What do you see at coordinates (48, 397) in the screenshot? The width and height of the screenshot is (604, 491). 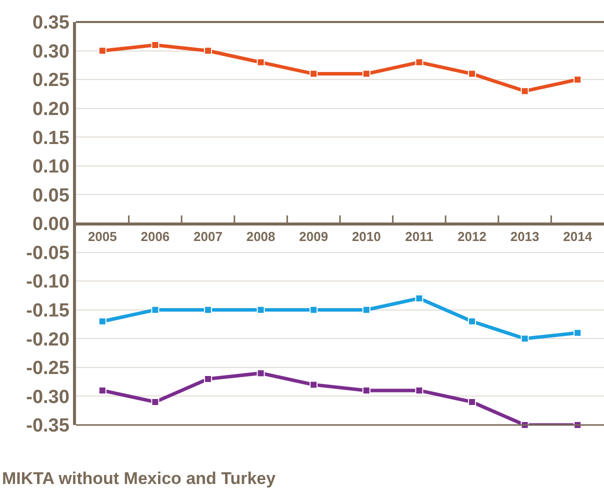 I see `y-tick-label: -0.30` at bounding box center [48, 397].